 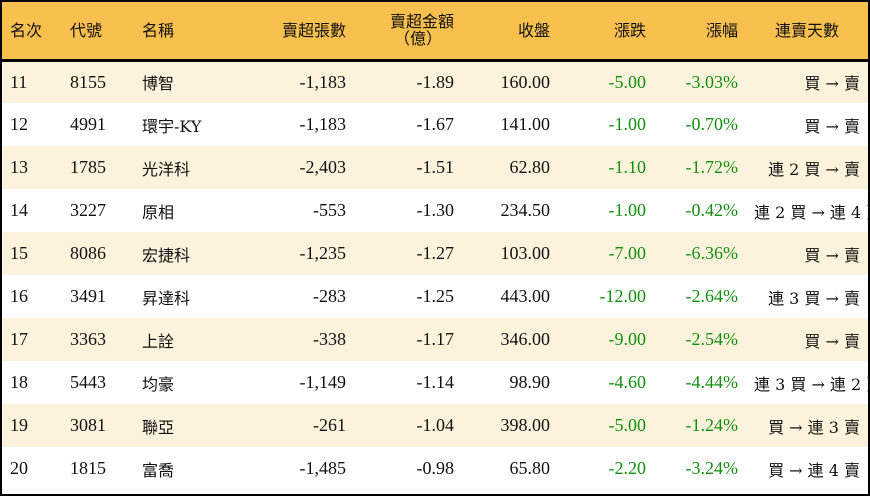 What do you see at coordinates (19, 296) in the screenshot?
I see `rank-cell: 16` at bounding box center [19, 296].